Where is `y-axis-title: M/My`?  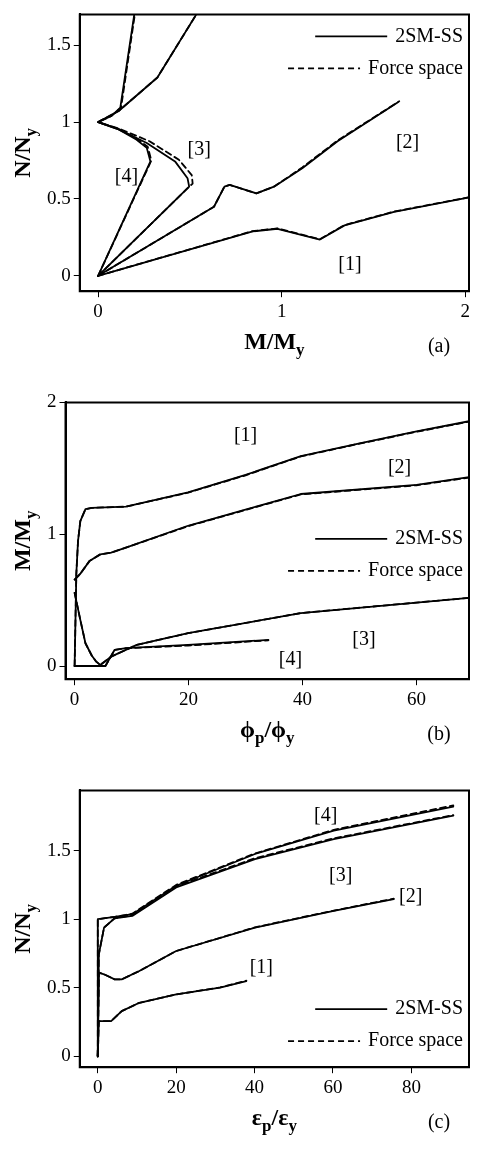
y-axis-title: M/My is located at coordinates (24, 541).